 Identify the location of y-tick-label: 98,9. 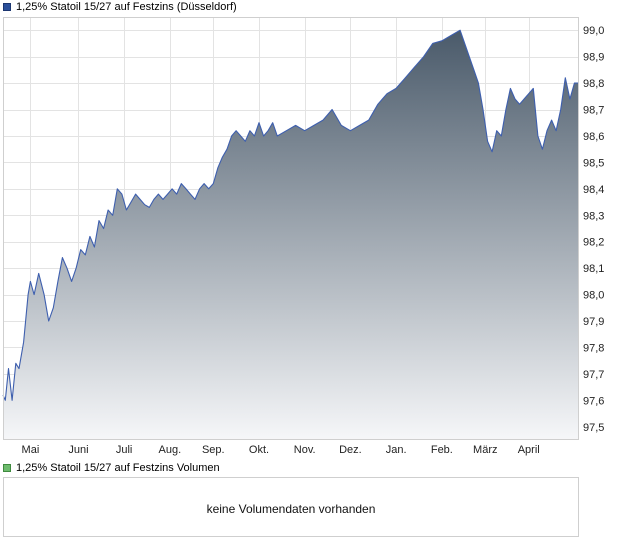
(593, 58).